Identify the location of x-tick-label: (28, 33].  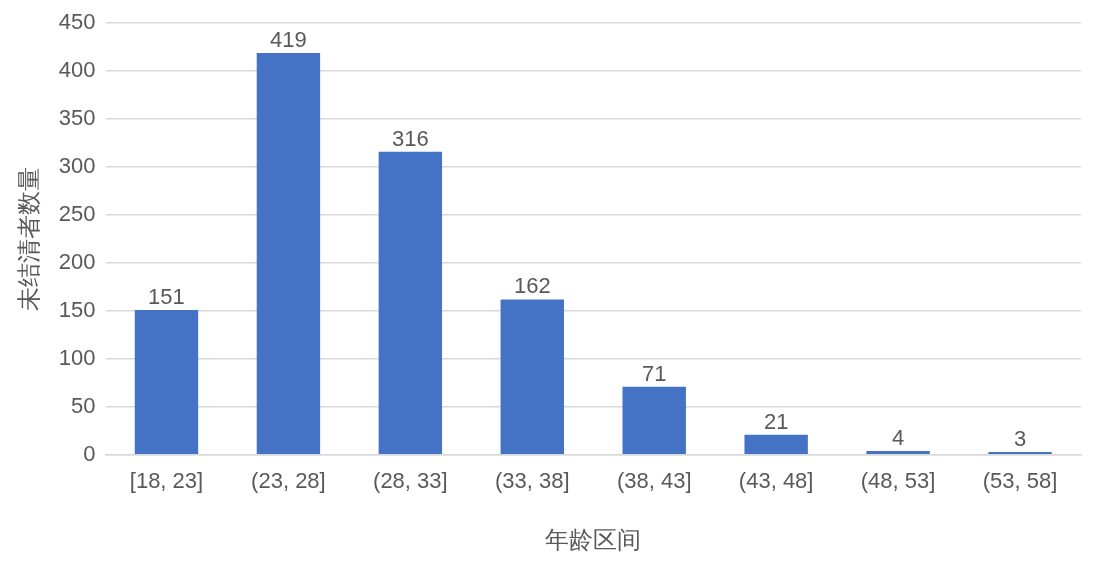
(410, 481).